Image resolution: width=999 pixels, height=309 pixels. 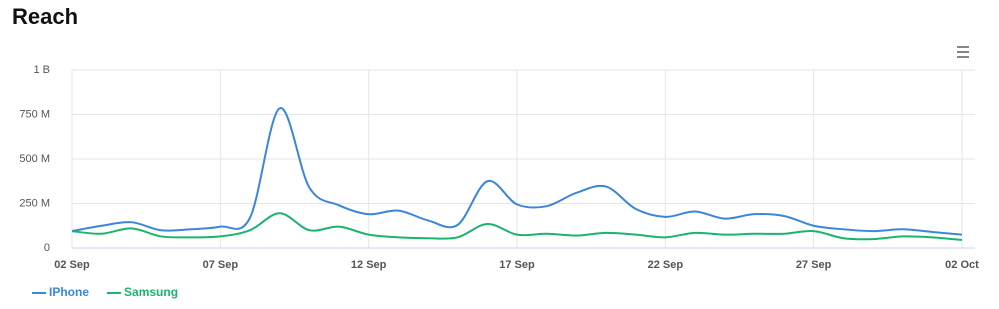 What do you see at coordinates (369, 265) in the screenshot?
I see `x-tick-label: 12 Sep` at bounding box center [369, 265].